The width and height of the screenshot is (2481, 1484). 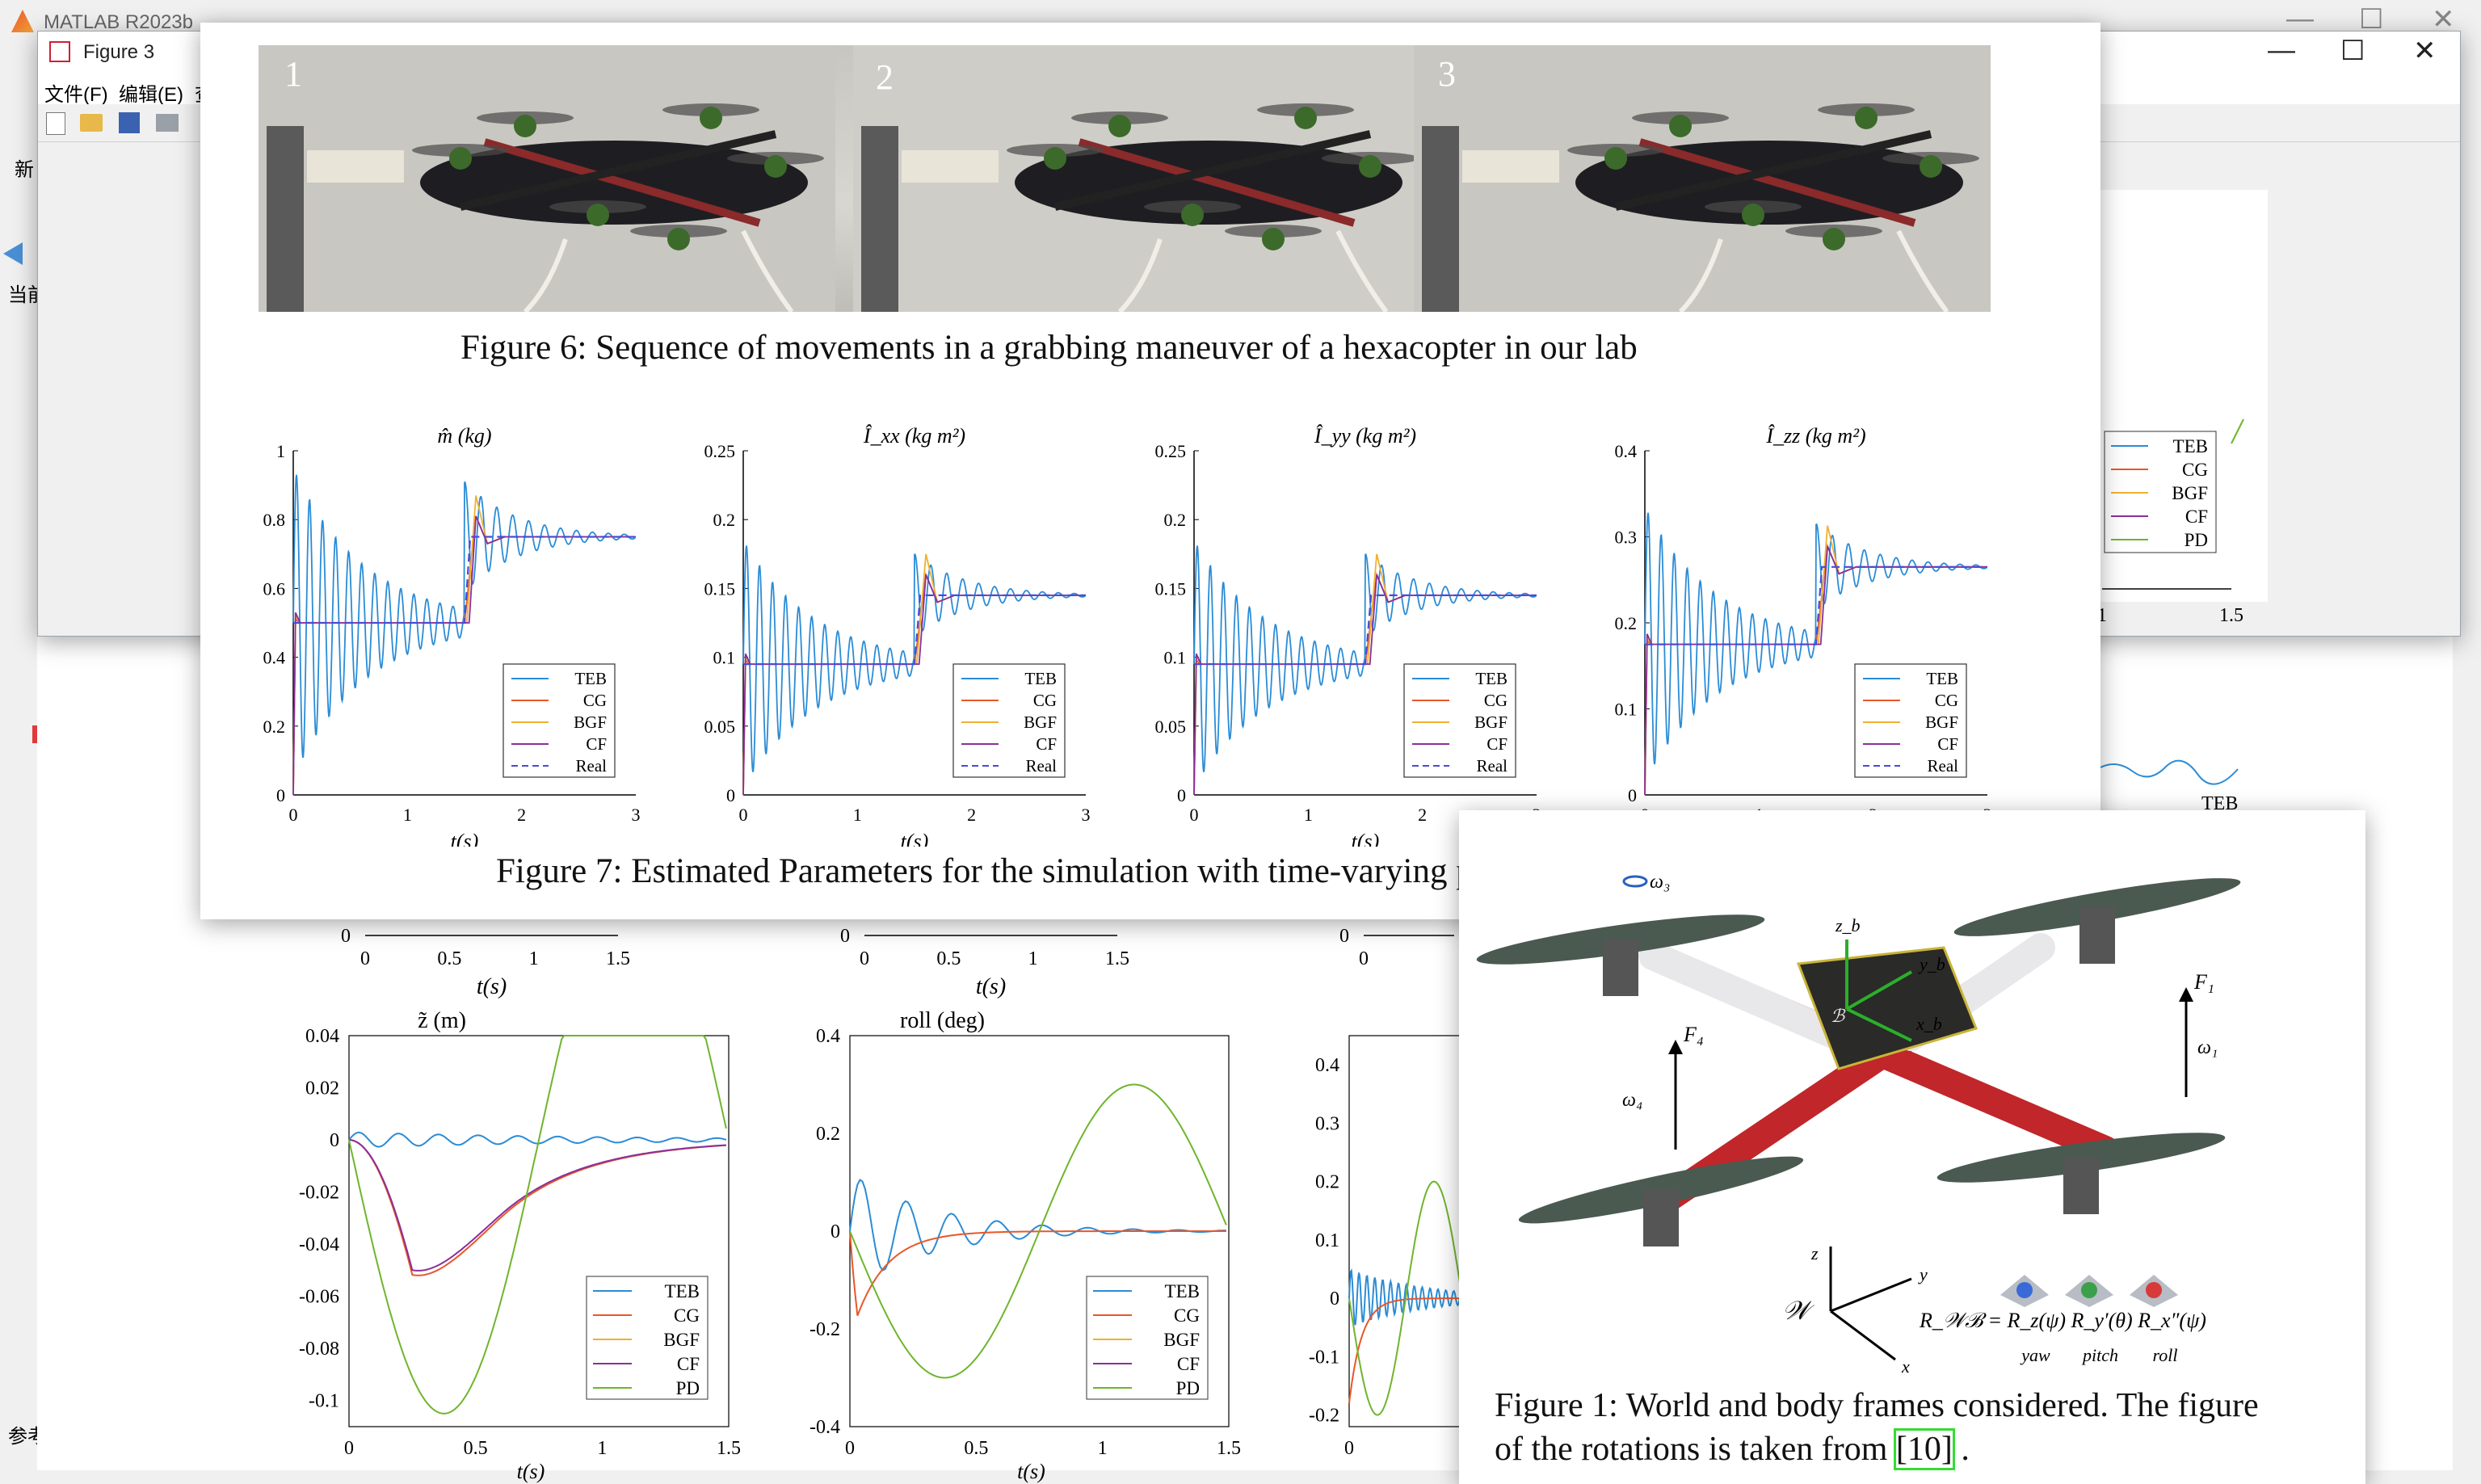 I want to click on y-tick-label: 0.04, so click(x=322, y=1036).